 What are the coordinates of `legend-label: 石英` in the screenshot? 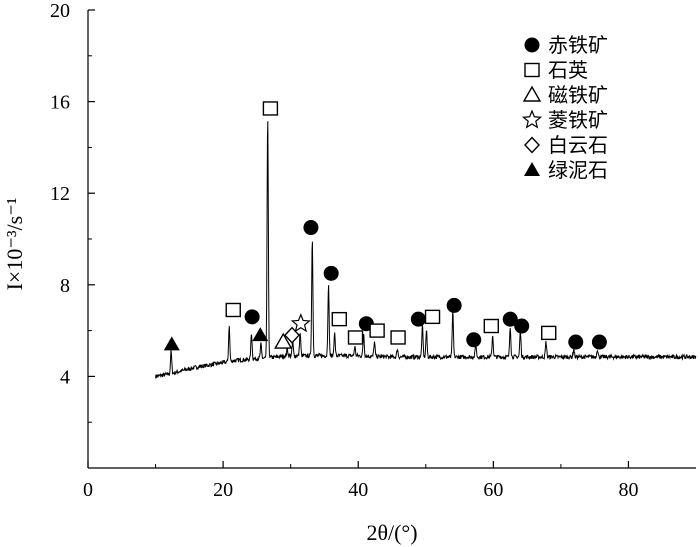 It's located at (568, 70).